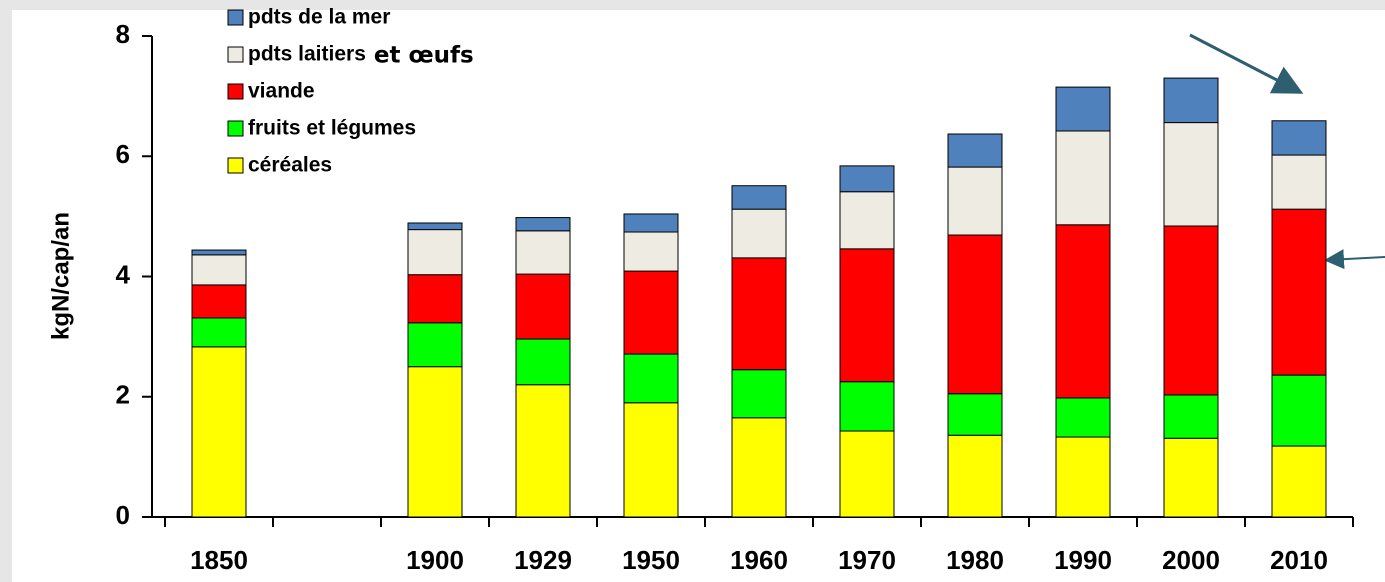 The height and width of the screenshot is (582, 1385). I want to click on x-tick-label: 2010, so click(1299, 560).